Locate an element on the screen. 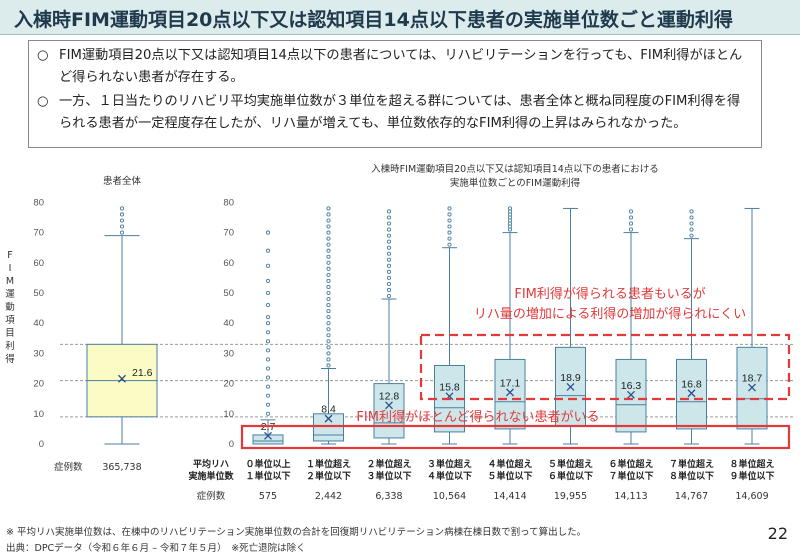 The width and height of the screenshot is (800, 554). group-9-count: 14,609 is located at coordinates (751, 496).